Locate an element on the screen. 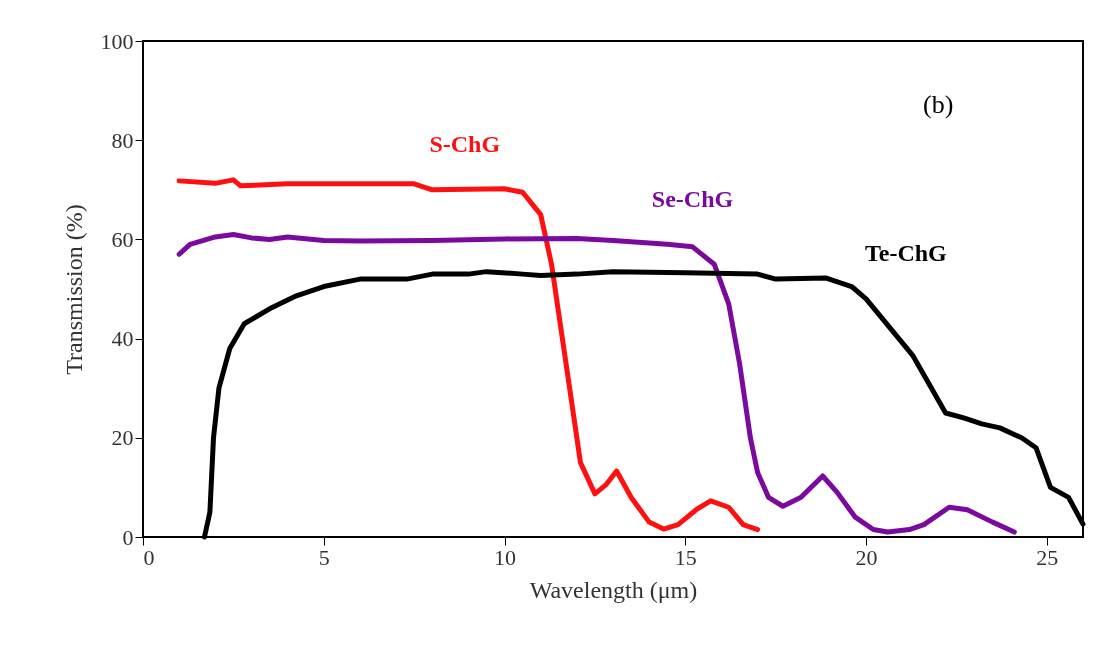  y-tick-label: 40 is located at coordinates (122, 339).